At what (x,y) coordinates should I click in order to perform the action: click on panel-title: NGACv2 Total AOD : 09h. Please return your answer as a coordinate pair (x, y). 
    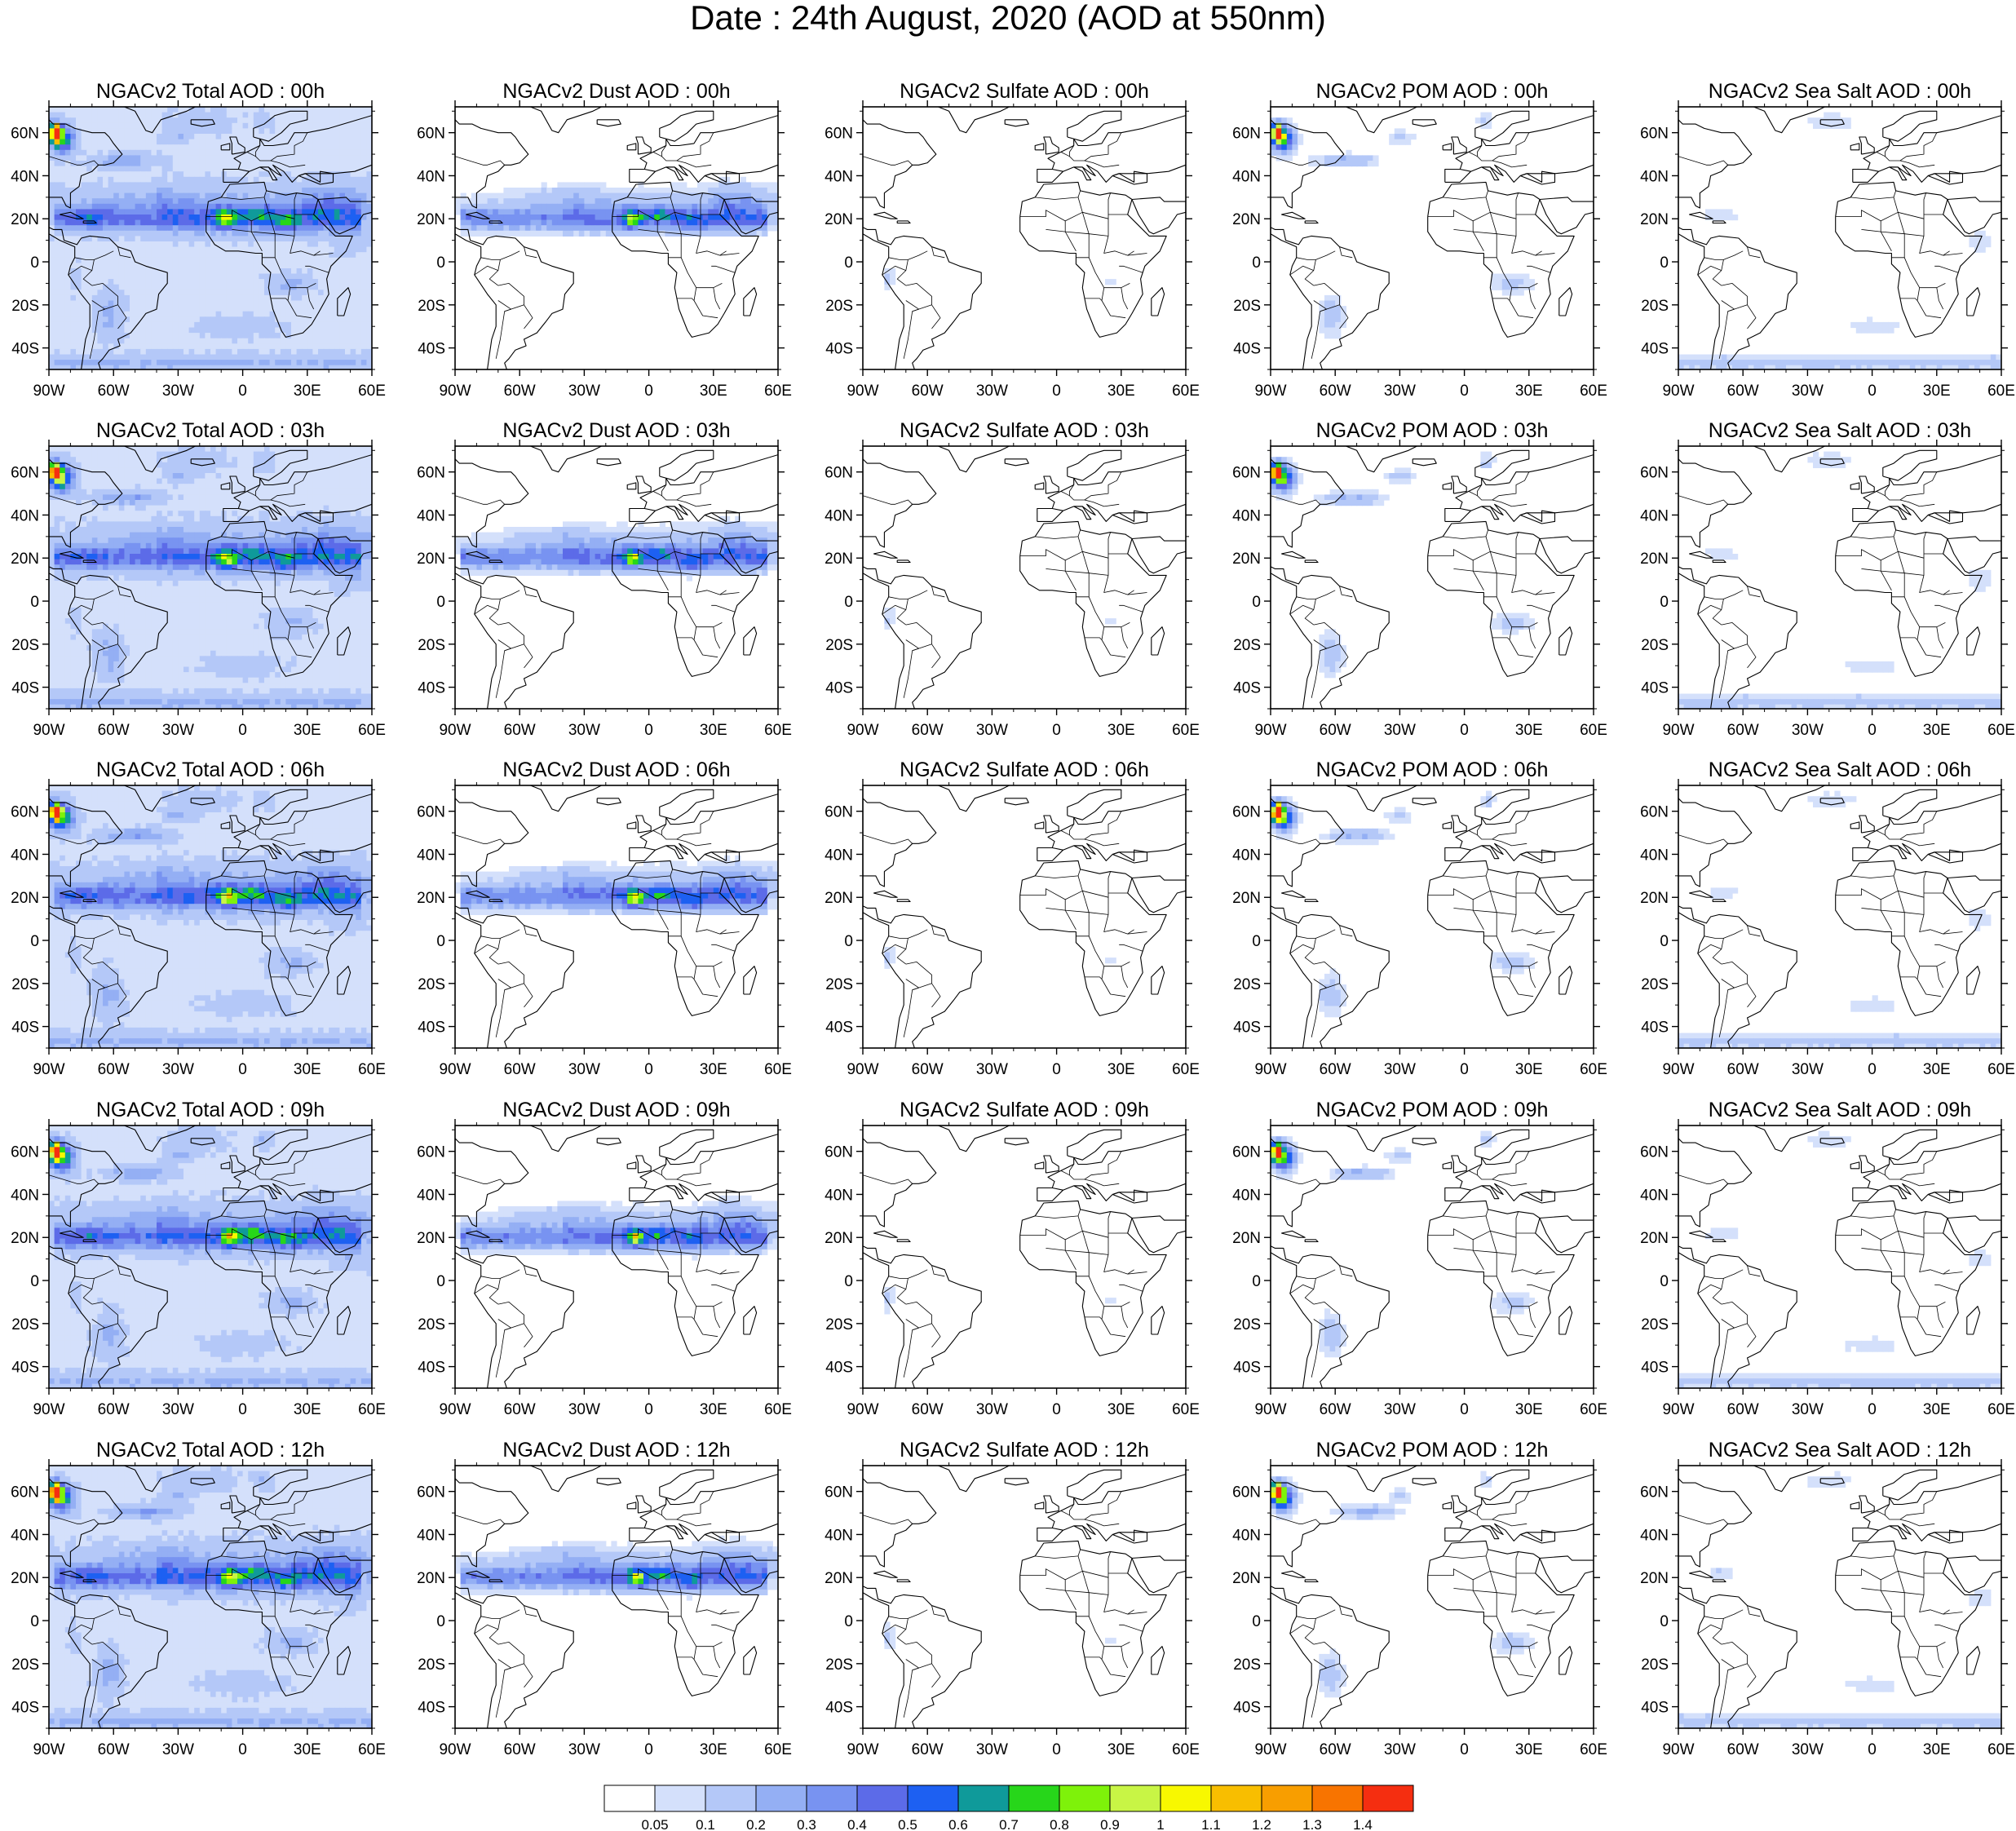
    Looking at the image, I should click on (210, 1110).